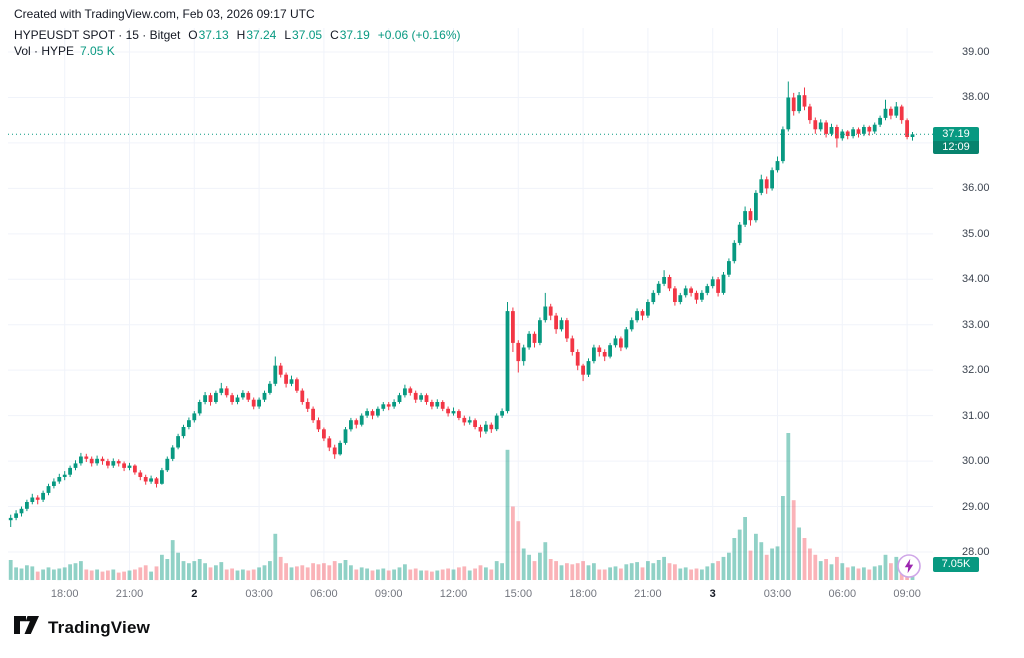  I want to click on price-tick-label: 39.00, so click(976, 52).